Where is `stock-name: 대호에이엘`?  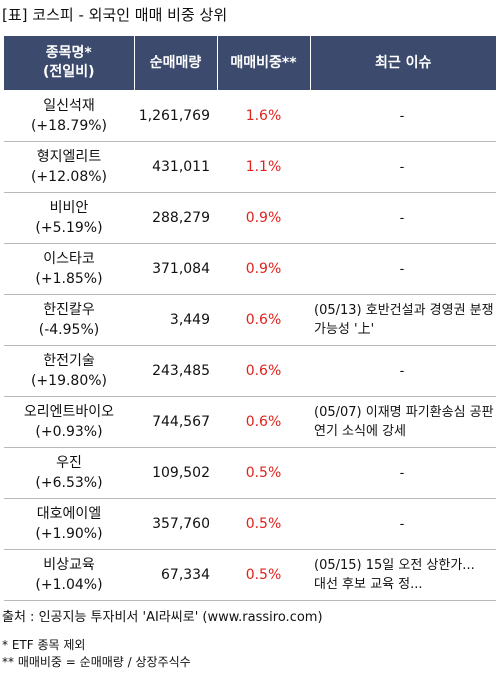
stock-name: 대호에이엘 is located at coordinates (69, 514).